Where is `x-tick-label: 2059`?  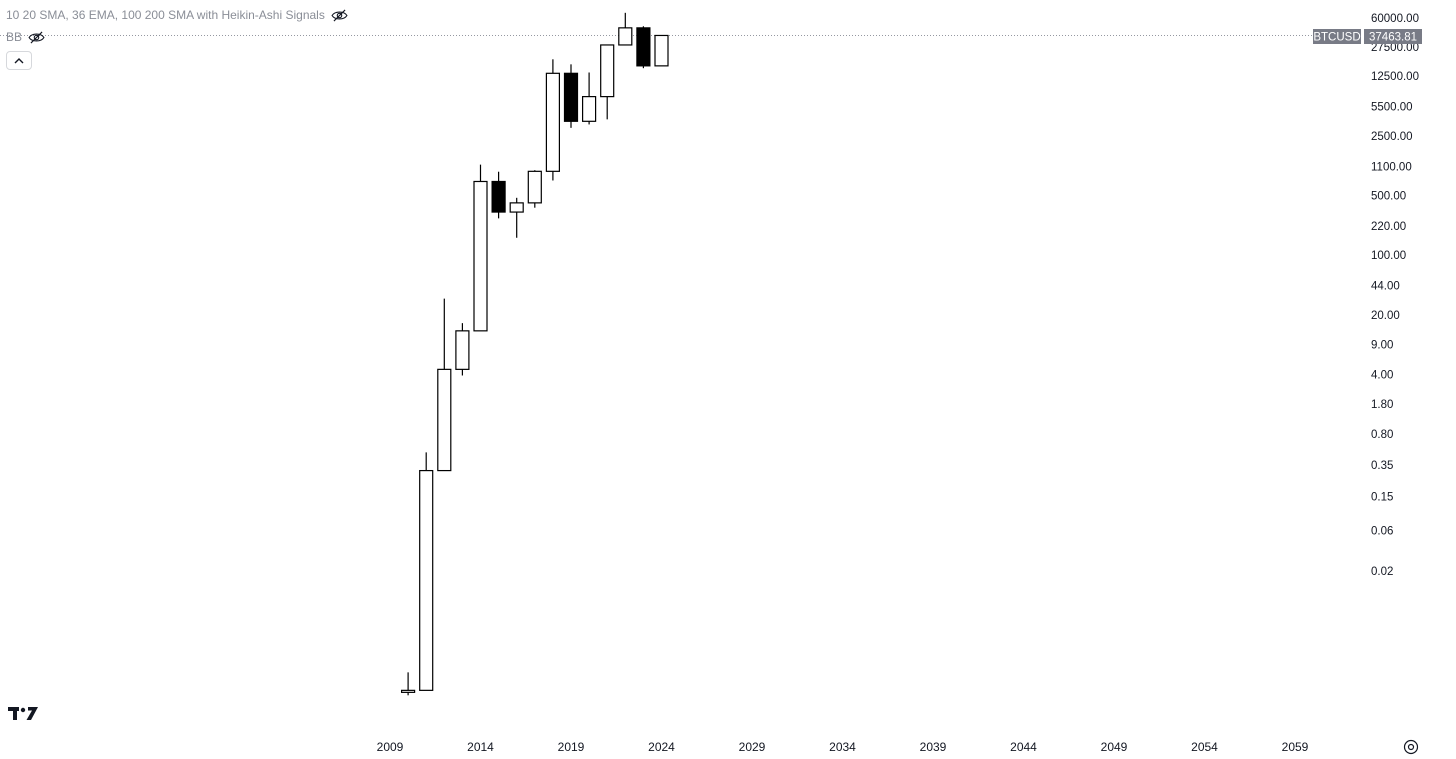 x-tick-label: 2059 is located at coordinates (1295, 747).